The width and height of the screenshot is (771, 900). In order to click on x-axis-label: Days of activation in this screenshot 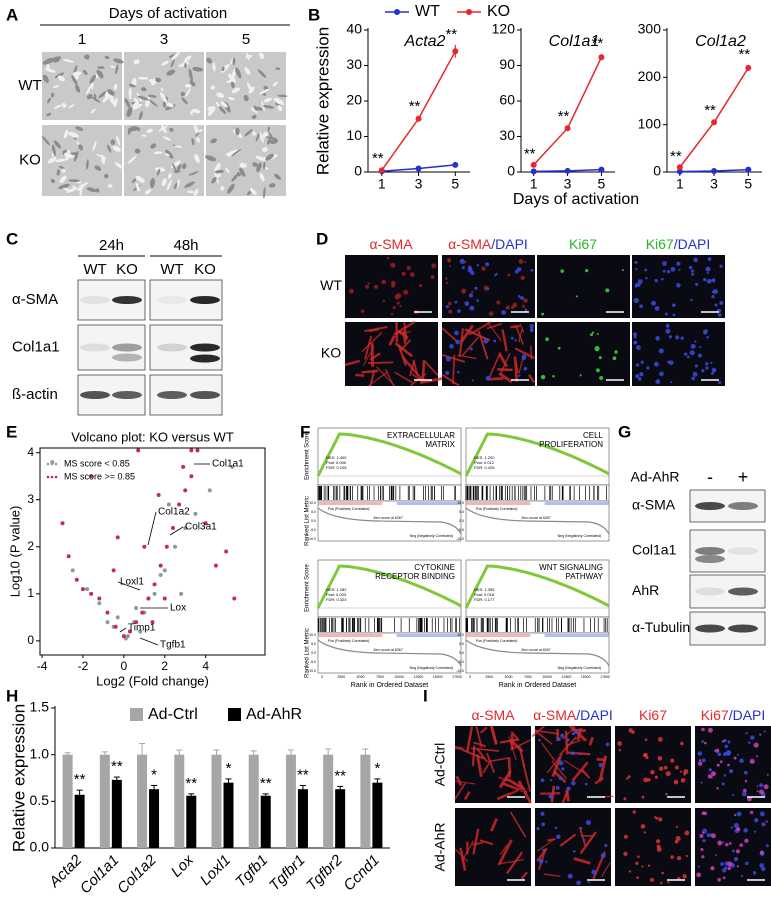, I will do `click(576, 199)`.